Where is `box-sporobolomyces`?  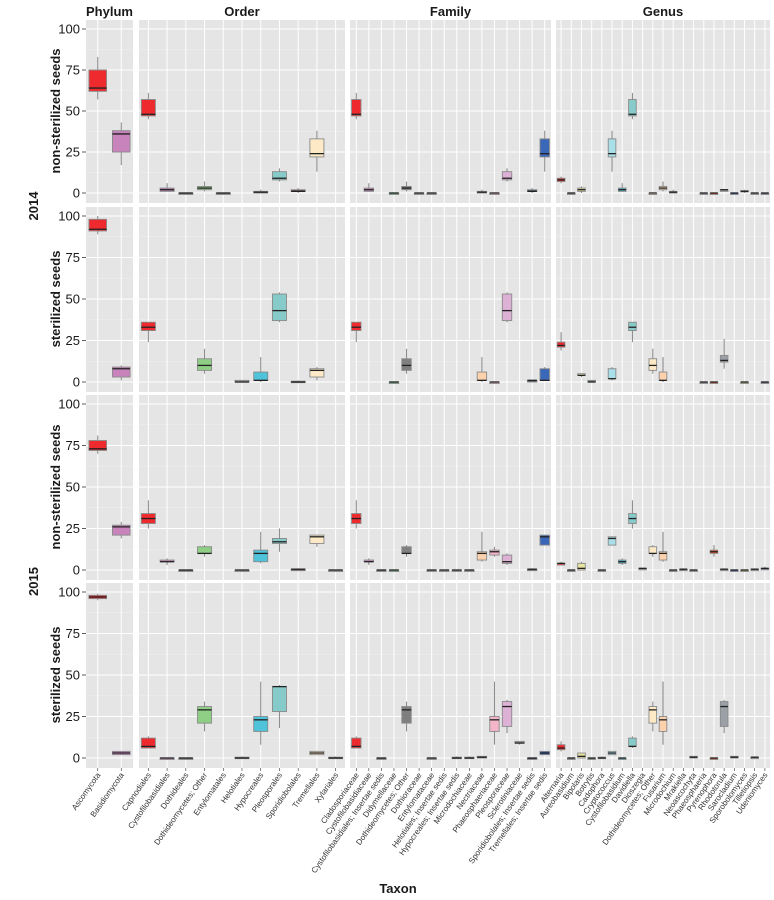 box-sporobolomyces is located at coordinates (744, 191).